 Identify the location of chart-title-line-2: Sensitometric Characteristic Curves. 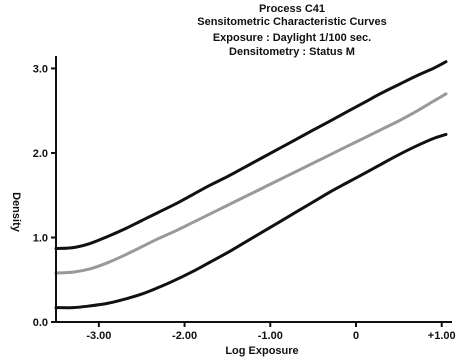
(292, 22).